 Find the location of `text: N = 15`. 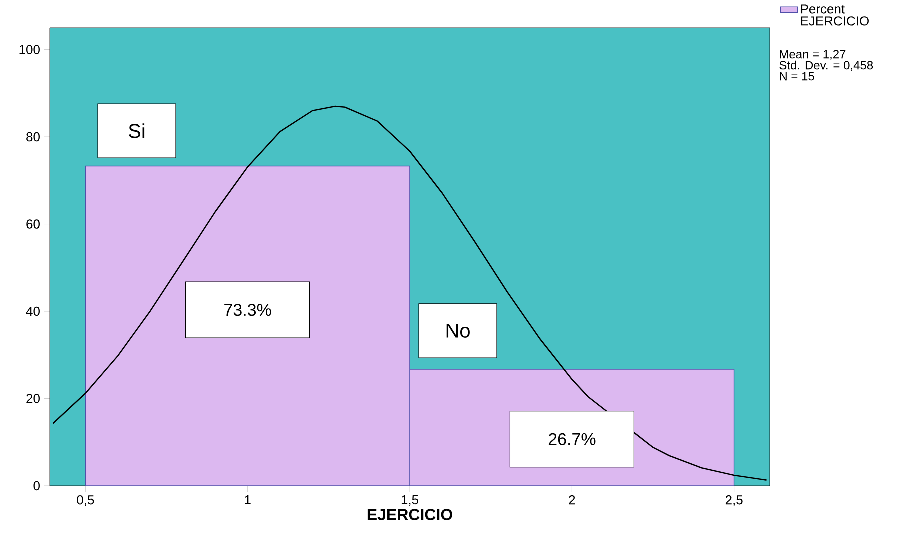

text: N = 15 is located at coordinates (797, 76).